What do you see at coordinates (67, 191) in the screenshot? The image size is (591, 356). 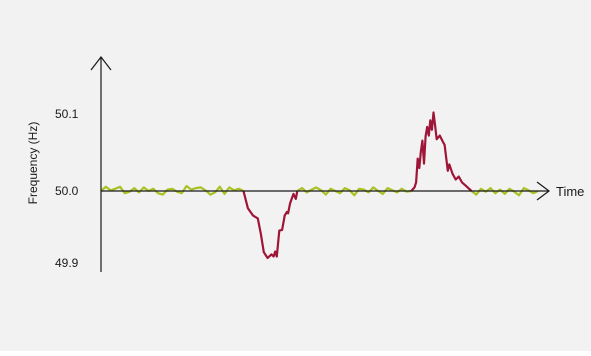 I see `y-tick-label: 50.0` at bounding box center [67, 191].